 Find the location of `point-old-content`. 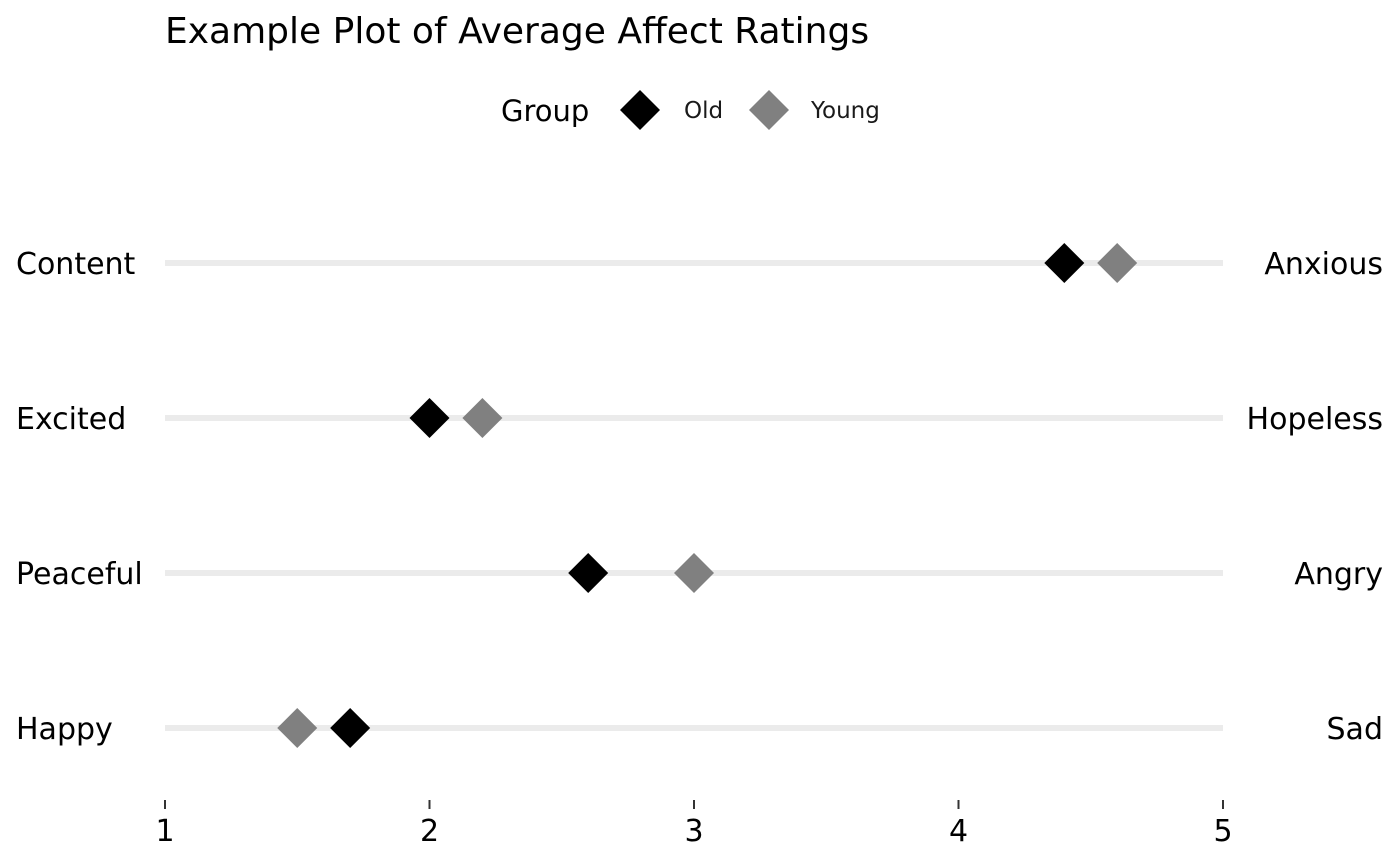

point-old-content is located at coordinates (1064, 263).